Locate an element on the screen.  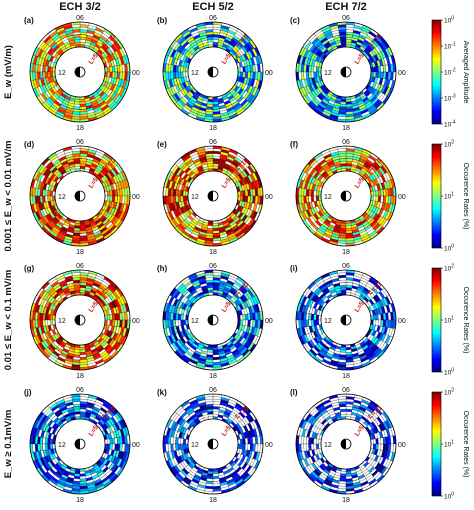
panel-letter: (e) is located at coordinates (162, 144).